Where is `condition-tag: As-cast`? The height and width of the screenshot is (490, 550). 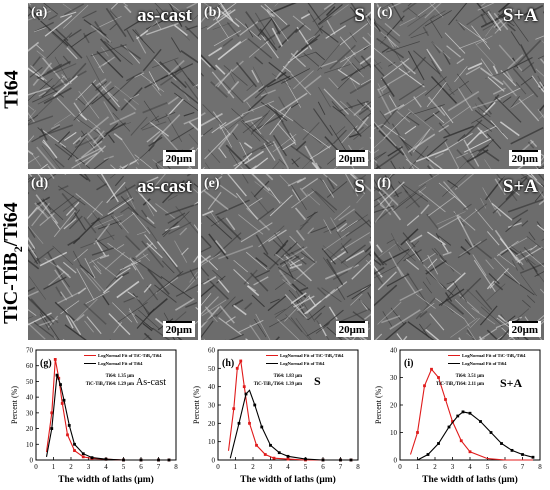 condition-tag: As-cast is located at coordinates (151, 382).